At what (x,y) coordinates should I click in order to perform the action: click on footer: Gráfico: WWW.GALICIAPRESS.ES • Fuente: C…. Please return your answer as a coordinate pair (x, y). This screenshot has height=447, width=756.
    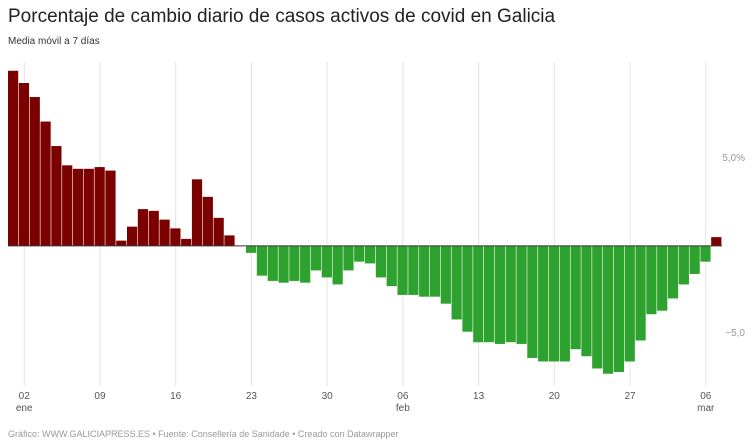
    Looking at the image, I should click on (203, 434).